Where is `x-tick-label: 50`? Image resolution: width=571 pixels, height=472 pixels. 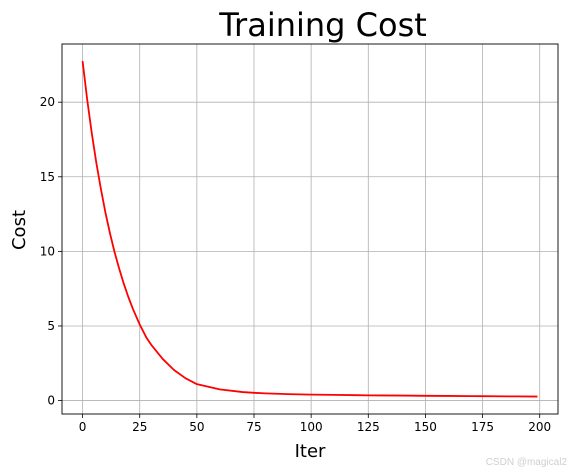
x-tick-label: 50 is located at coordinates (196, 427).